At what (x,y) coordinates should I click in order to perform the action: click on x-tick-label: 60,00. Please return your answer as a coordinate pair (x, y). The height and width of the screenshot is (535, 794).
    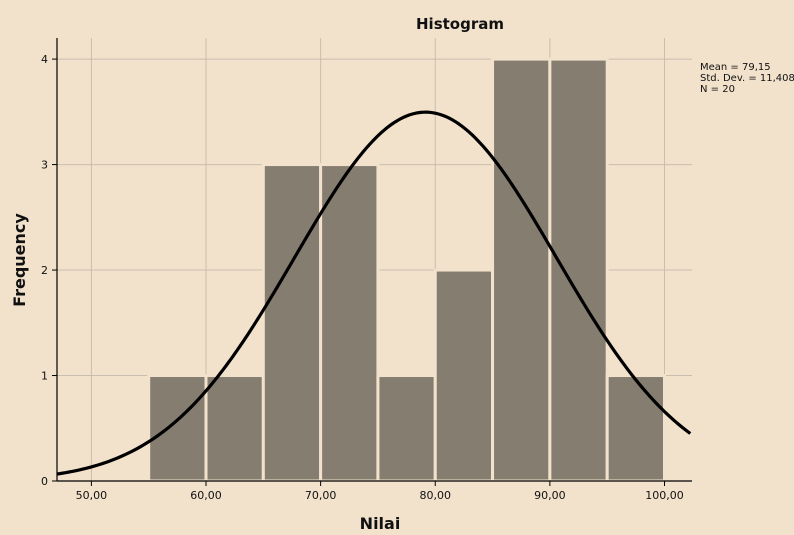
    Looking at the image, I should click on (206, 495).